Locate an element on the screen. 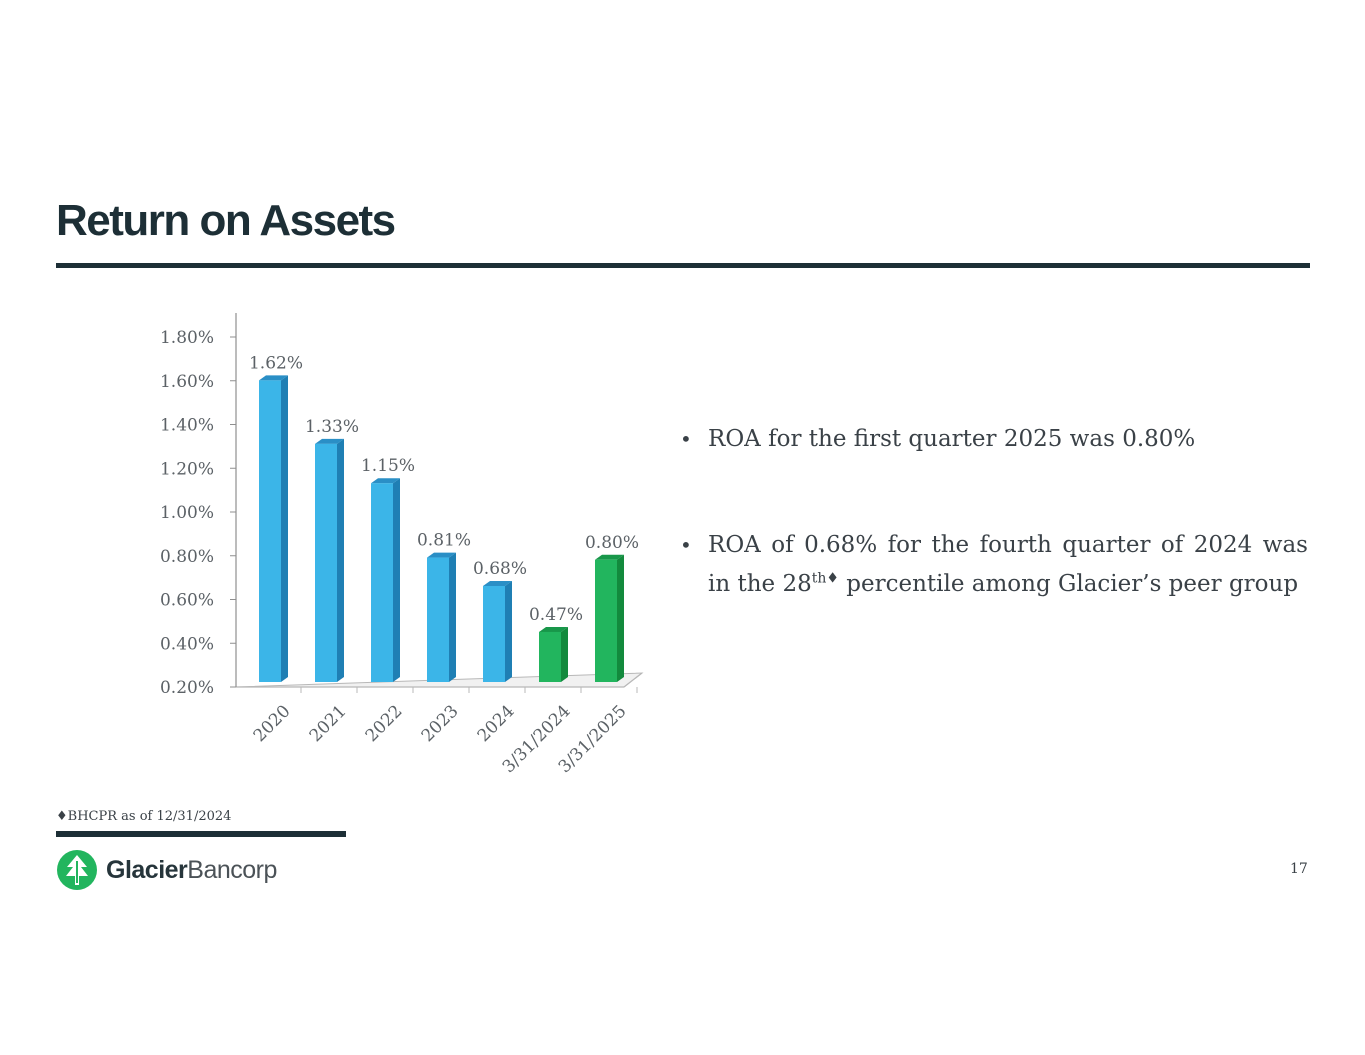 This screenshot has width=1365, height=1055. y-tick-label: 1.80% is located at coordinates (187, 338).